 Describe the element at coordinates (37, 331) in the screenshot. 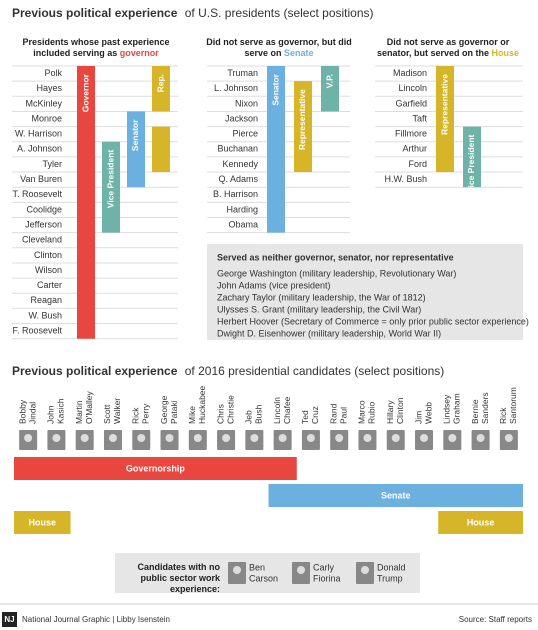

I see `president-name: F. Roosevelt` at that location.